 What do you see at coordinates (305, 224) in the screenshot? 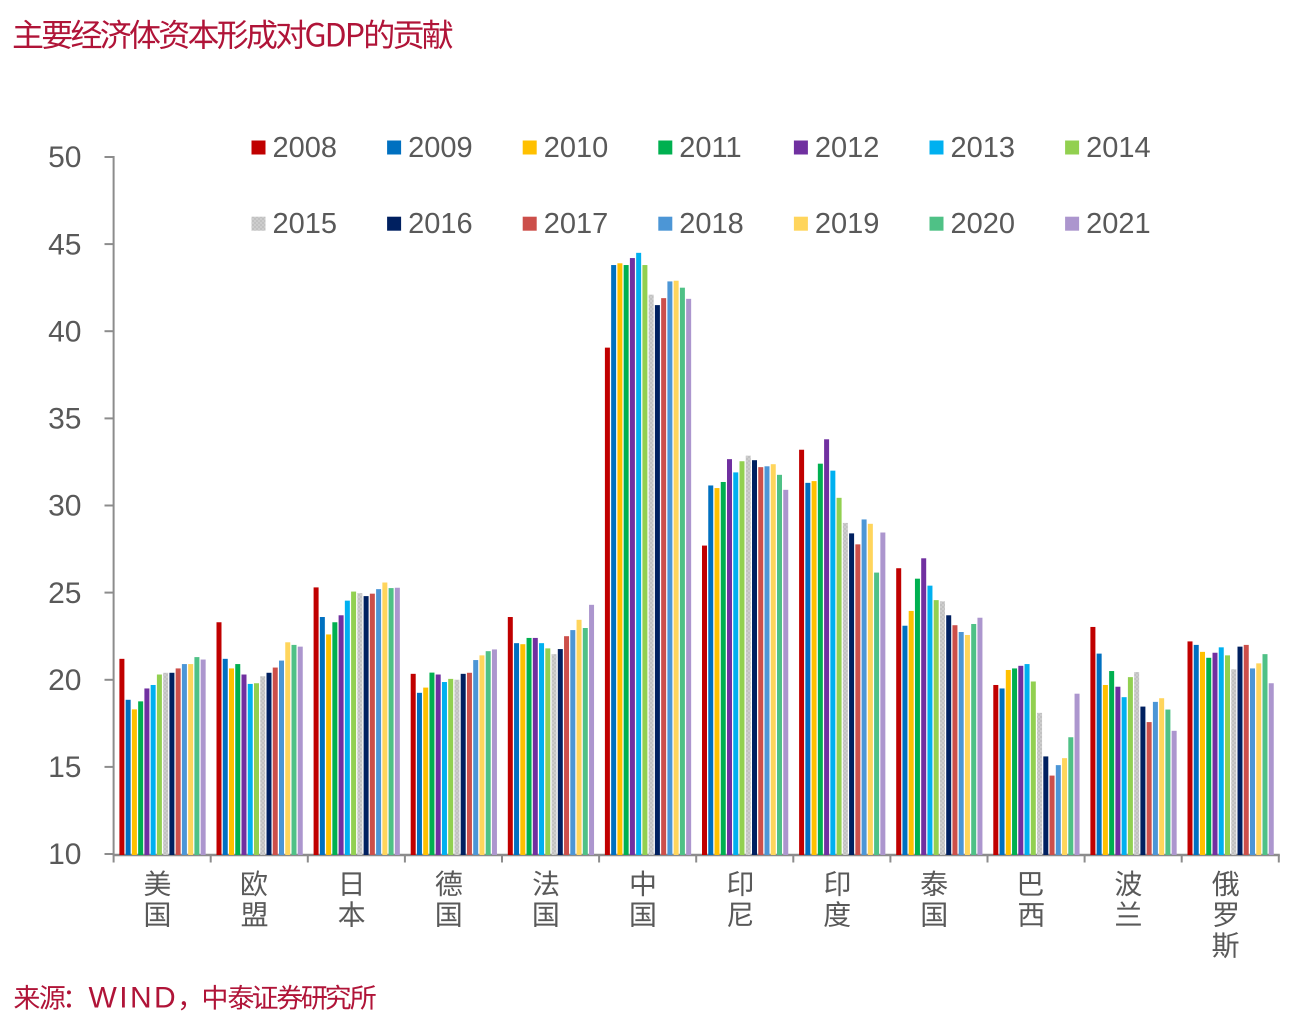
I see `svg-text: 2015` at bounding box center [305, 224].